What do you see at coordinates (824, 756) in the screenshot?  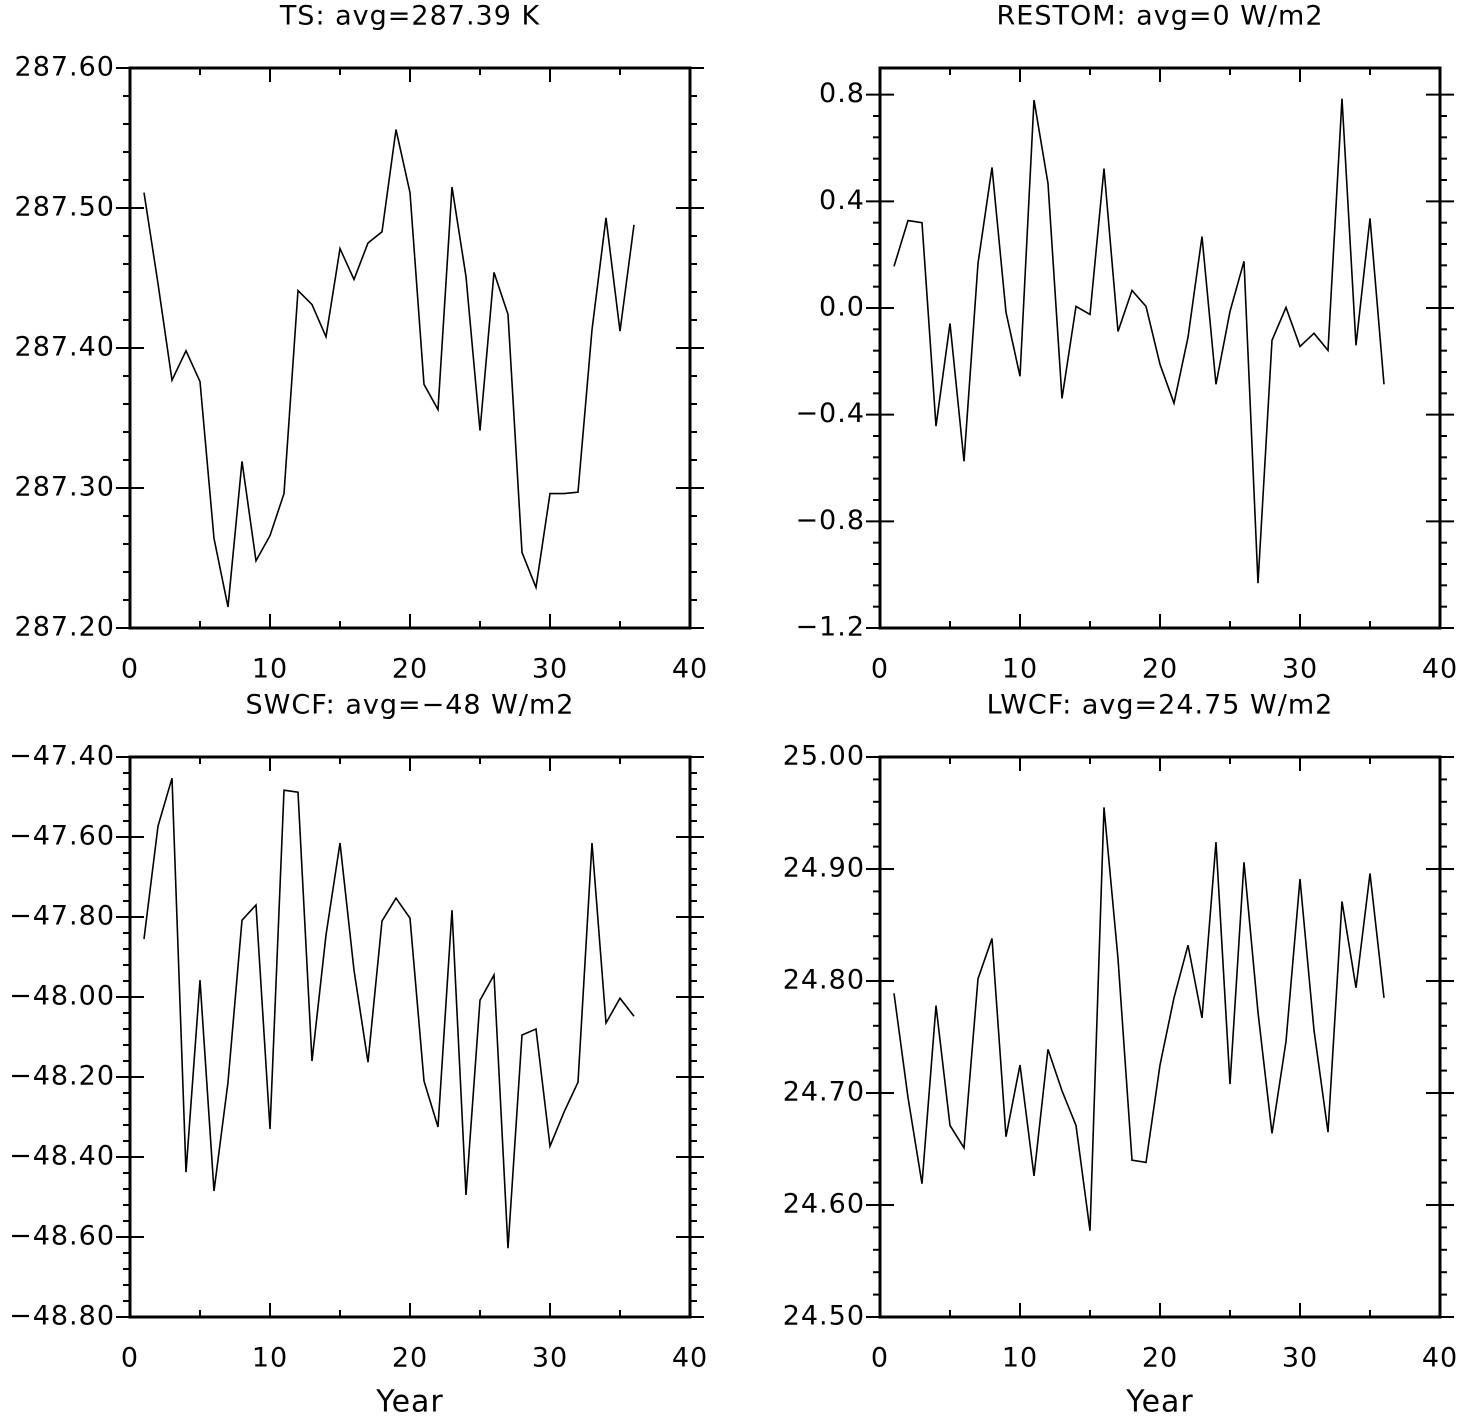 I see `y-tick-label: 25.00` at bounding box center [824, 756].